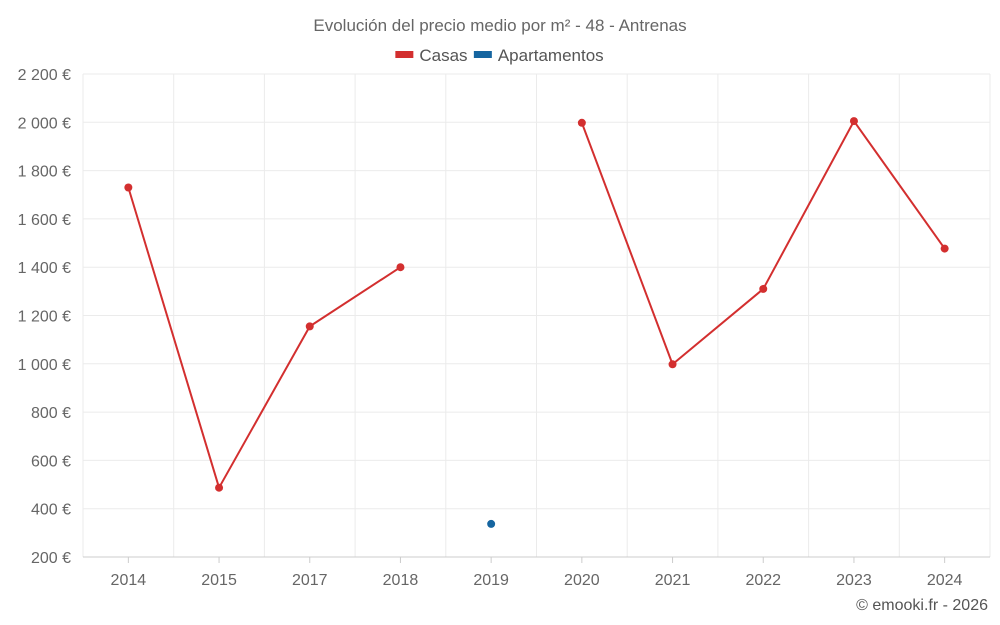  Describe the element at coordinates (763, 580) in the screenshot. I see `x-tick-label: 2022` at that location.